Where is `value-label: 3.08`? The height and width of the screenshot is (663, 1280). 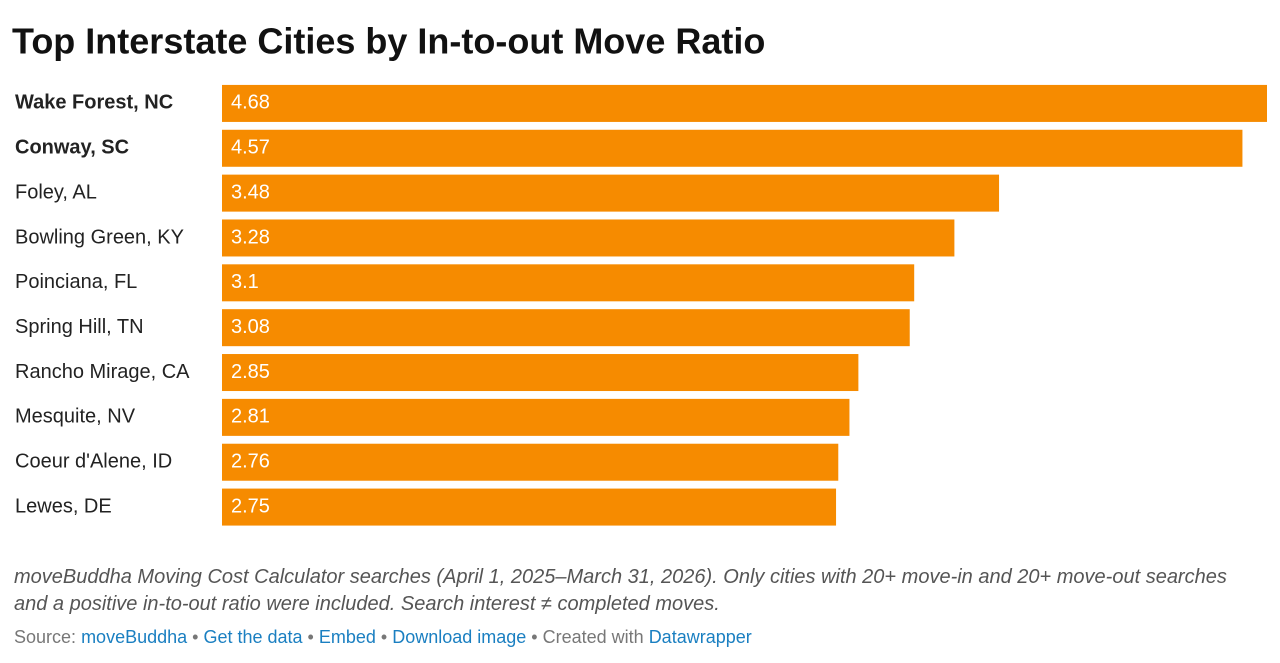 value-label: 3.08 is located at coordinates (250, 327).